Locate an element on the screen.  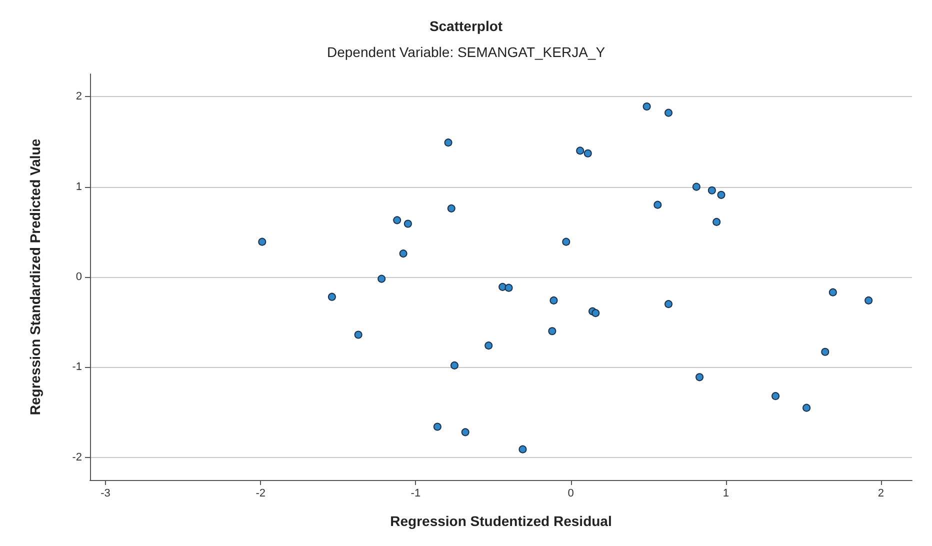
x-axis-title: Regression Studentized Residual is located at coordinates (501, 521).